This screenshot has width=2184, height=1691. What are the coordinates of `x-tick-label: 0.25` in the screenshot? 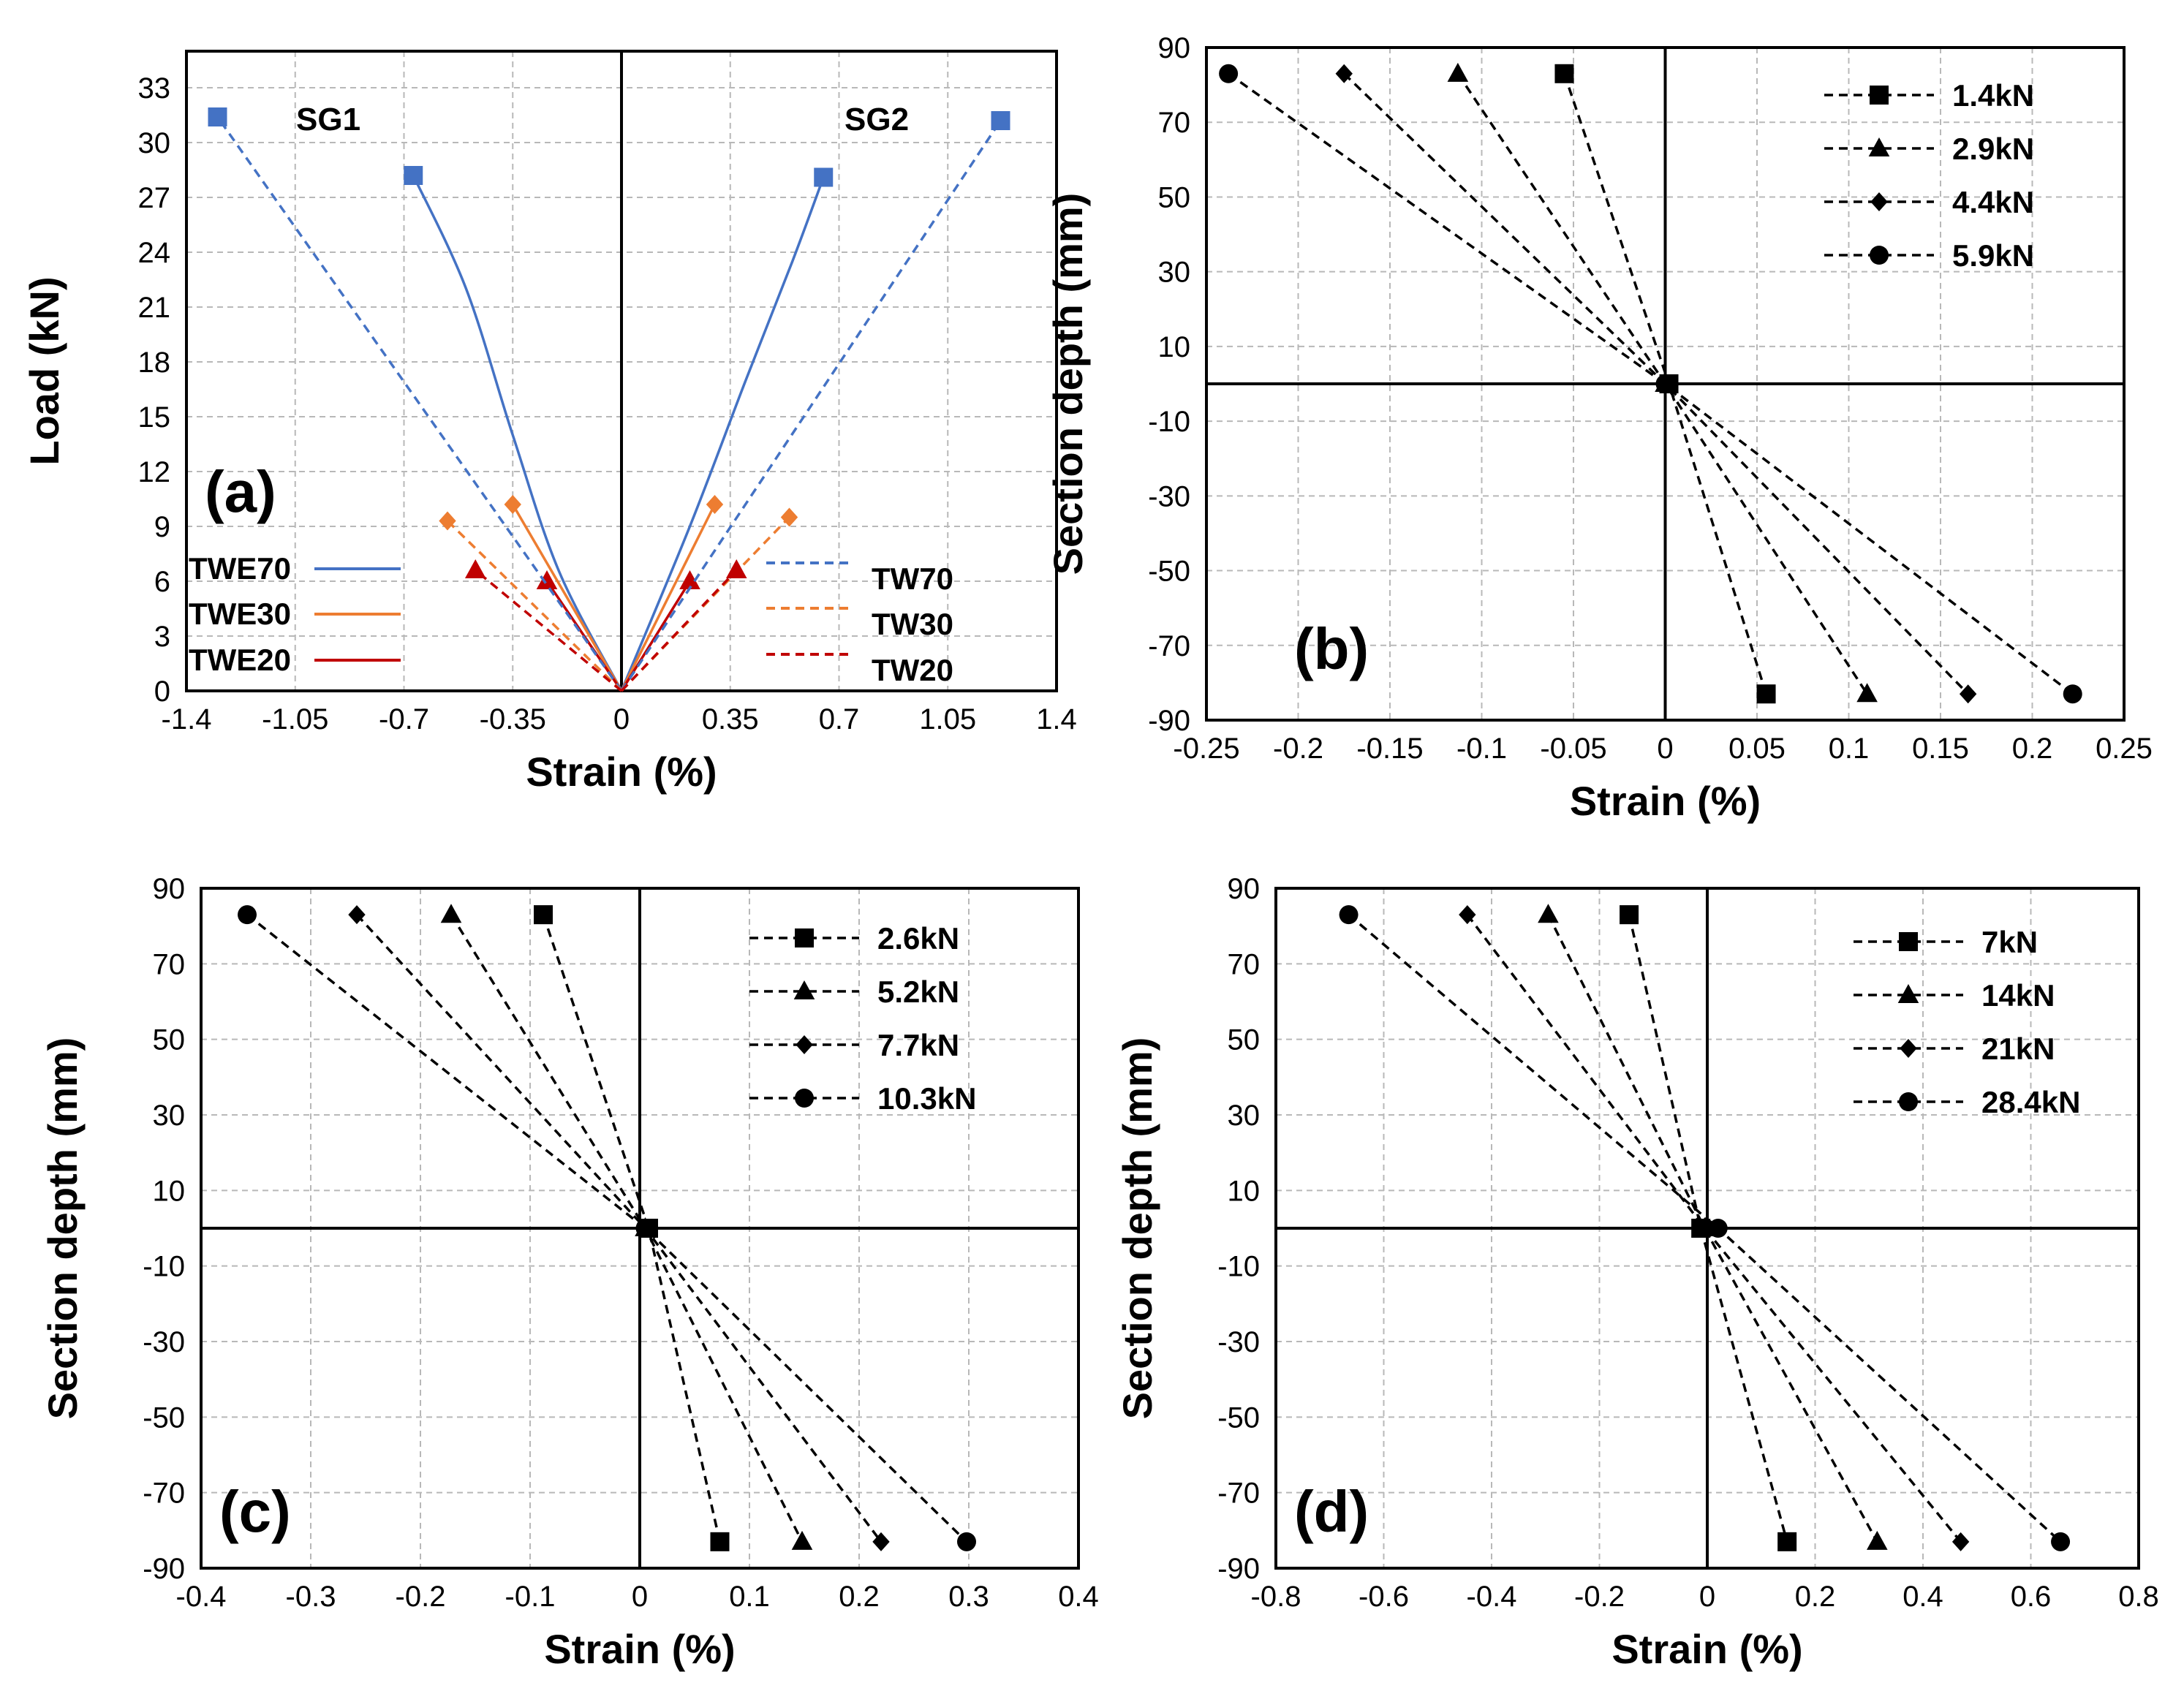 It's located at (2124, 749).